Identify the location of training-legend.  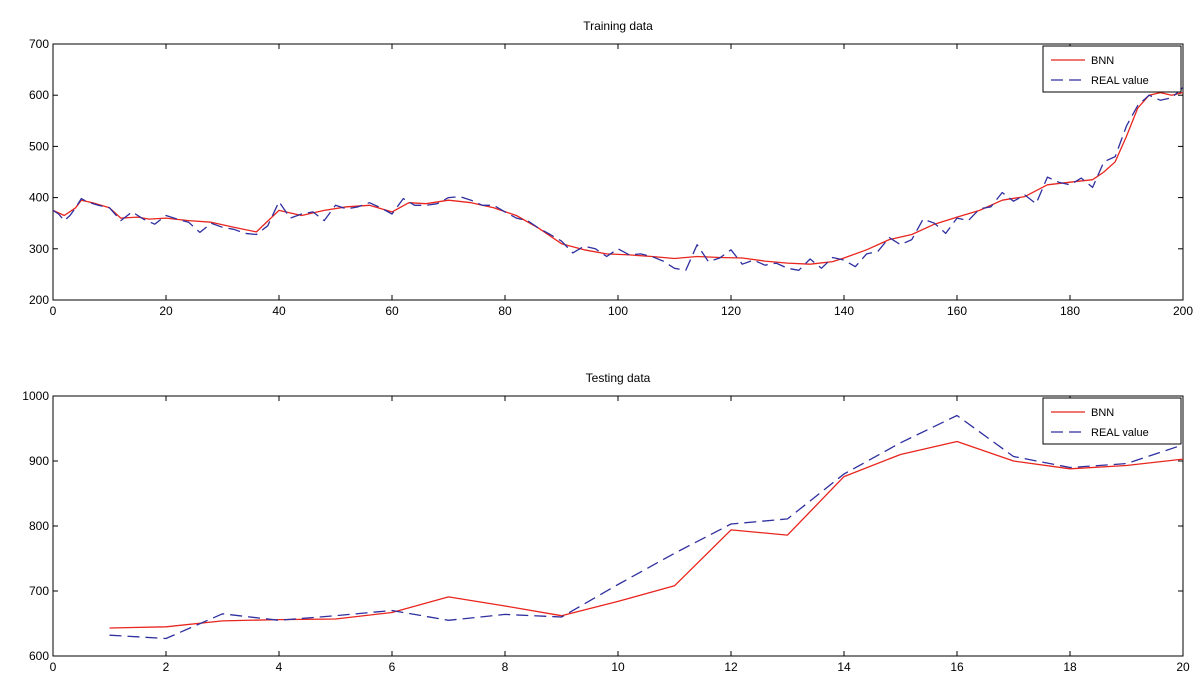
(1112, 69).